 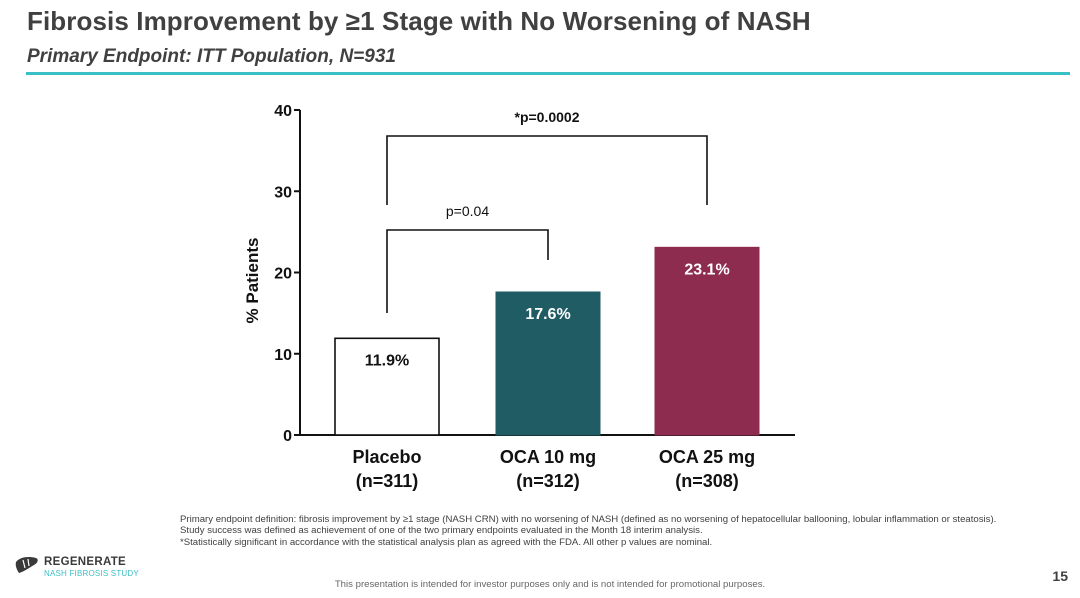 What do you see at coordinates (287, 436) in the screenshot?
I see `y-tick-label: 0` at bounding box center [287, 436].